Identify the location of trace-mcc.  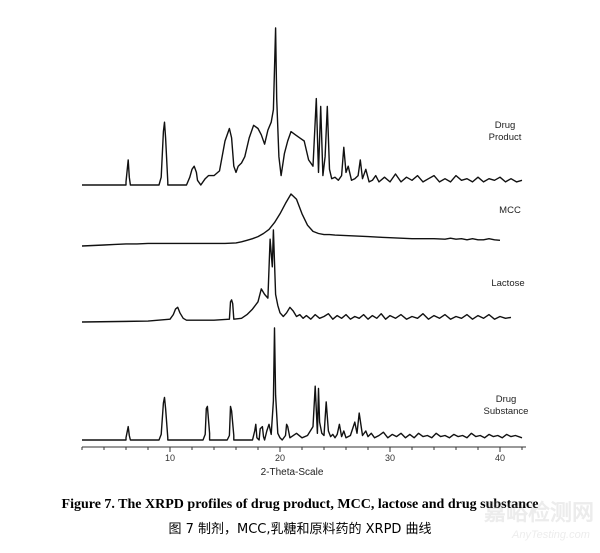
(291, 220).